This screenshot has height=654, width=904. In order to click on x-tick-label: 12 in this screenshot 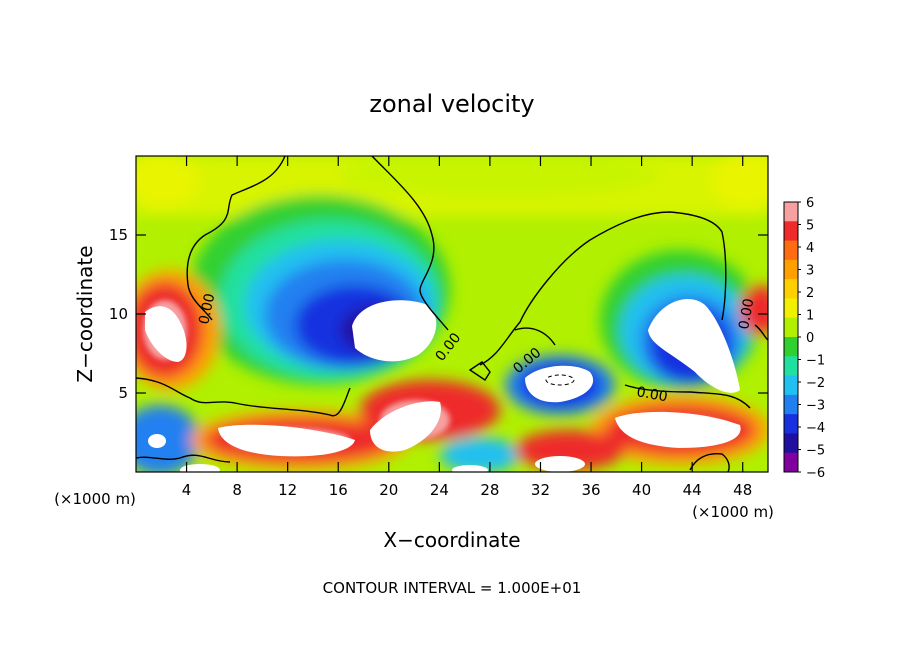, I will do `click(287, 490)`.